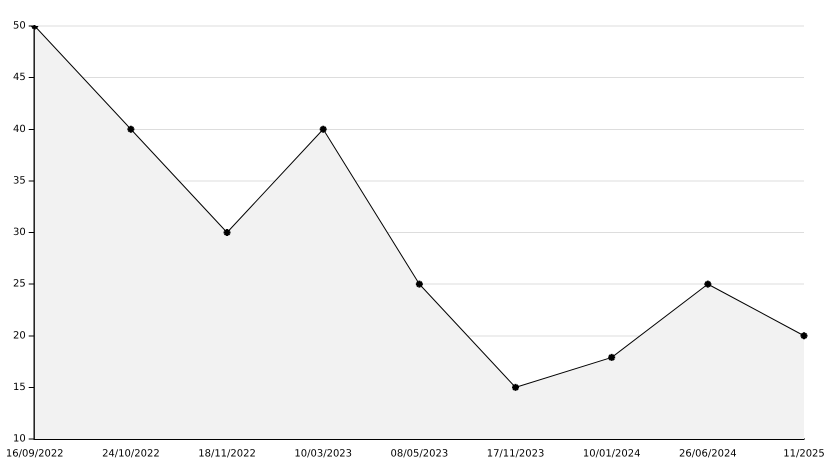 This screenshot has height=468, width=834. Describe the element at coordinates (708, 454) in the screenshot. I see `x-tick-label: 26/06/2024` at that location.